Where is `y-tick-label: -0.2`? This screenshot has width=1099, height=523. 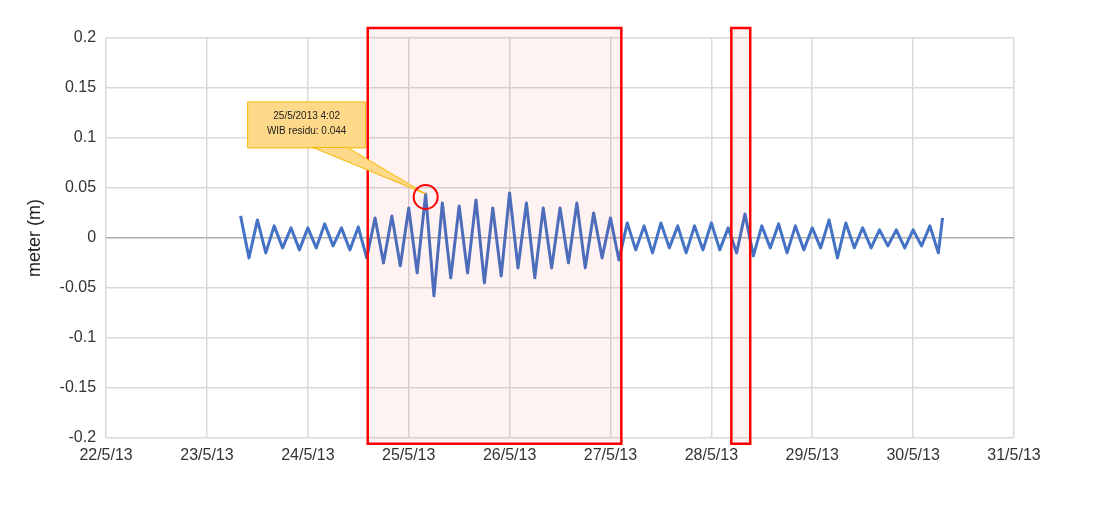
y-tick-label: -0.2 is located at coordinates (82, 437).